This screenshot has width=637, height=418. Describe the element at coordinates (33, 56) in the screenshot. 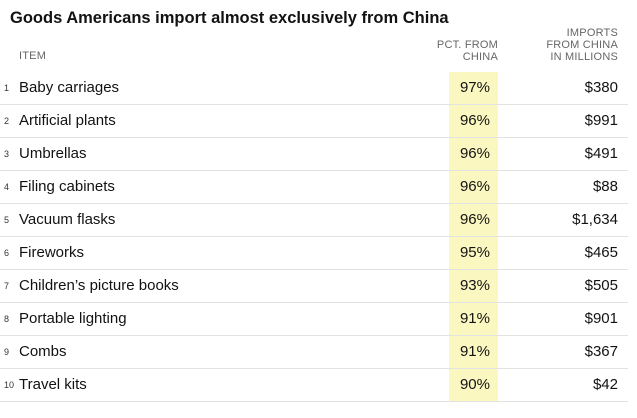

I see `column-header-item: ITEM` at that location.